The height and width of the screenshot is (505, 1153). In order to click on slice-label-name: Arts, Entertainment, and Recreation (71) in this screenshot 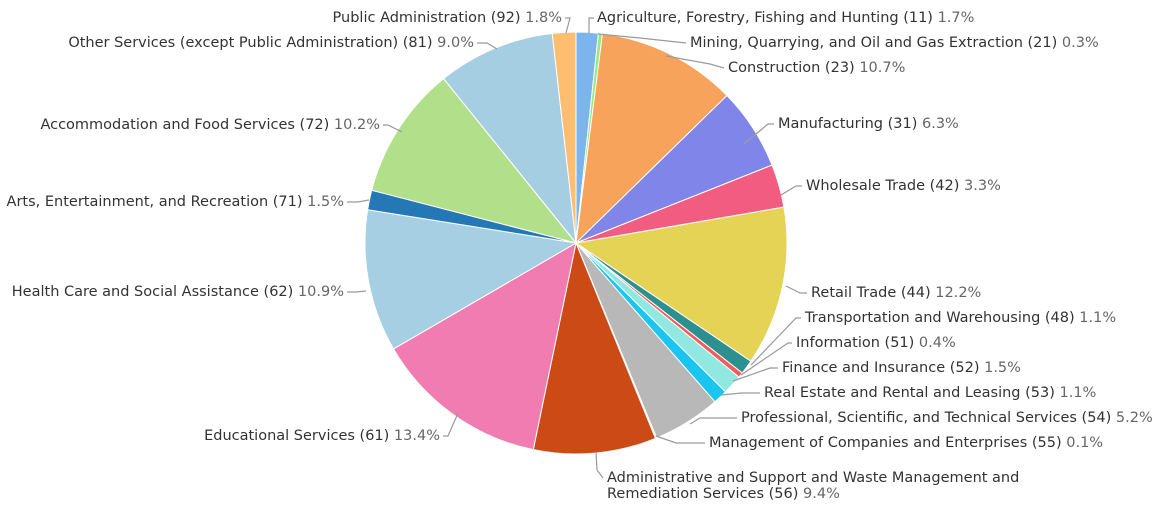, I will do `click(157, 202)`.